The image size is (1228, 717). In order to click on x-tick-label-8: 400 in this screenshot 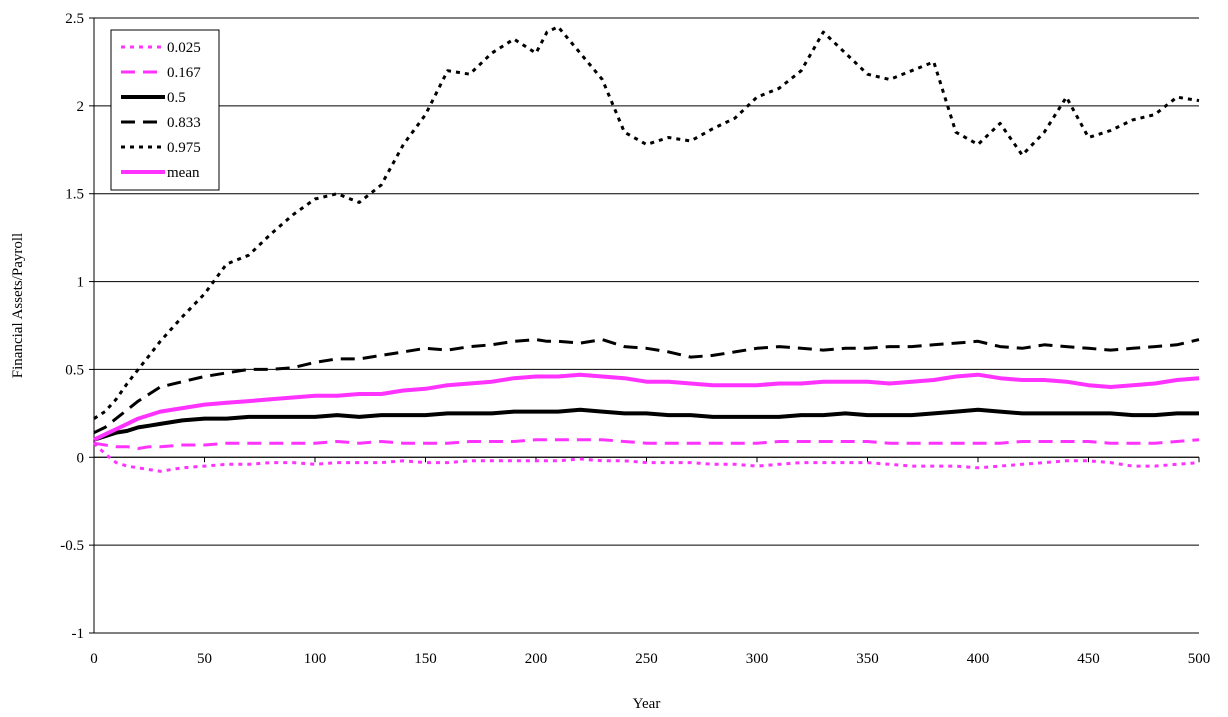, I will do `click(978, 659)`.